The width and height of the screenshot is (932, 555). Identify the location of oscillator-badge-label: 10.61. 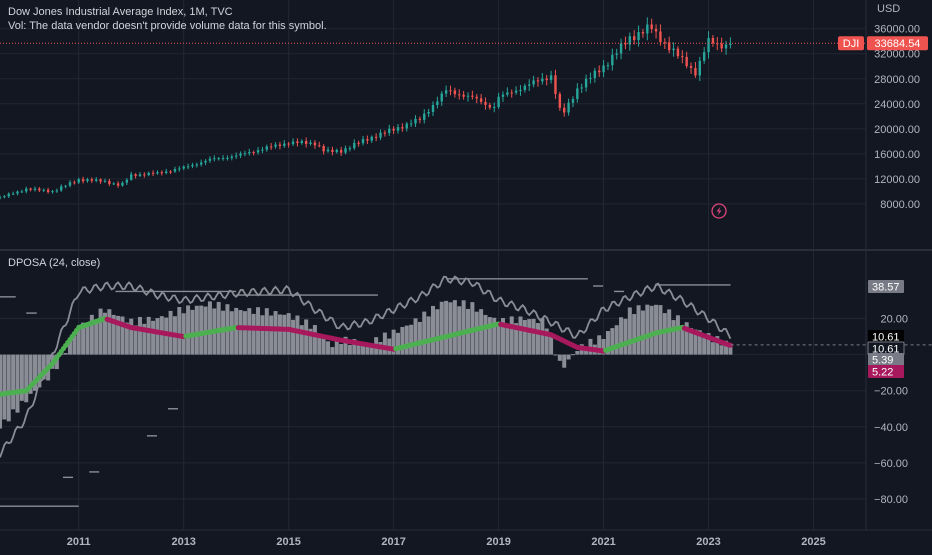
(886, 338).